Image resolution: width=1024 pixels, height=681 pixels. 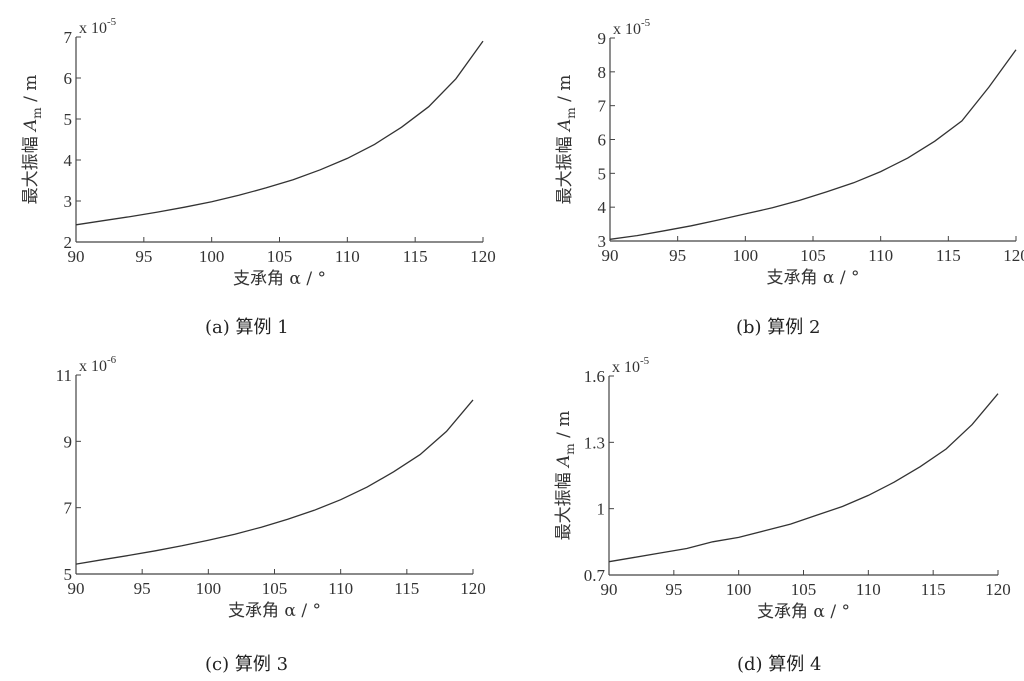 What do you see at coordinates (595, 575) in the screenshot?
I see `y-tick-label: 0.7` at bounding box center [595, 575].